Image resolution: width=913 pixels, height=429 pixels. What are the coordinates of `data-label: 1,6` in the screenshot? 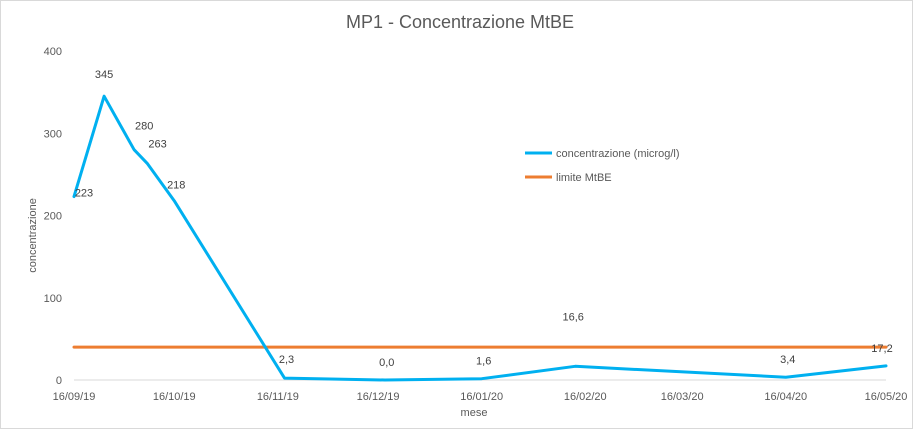 It's located at (483, 362).